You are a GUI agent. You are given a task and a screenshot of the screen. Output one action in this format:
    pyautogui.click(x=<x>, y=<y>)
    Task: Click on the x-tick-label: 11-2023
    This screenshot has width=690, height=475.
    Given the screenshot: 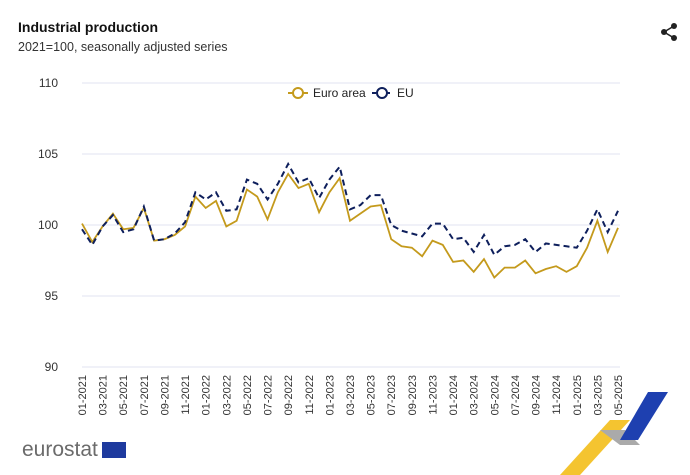 What is the action you would take?
    pyautogui.click(x=433, y=395)
    